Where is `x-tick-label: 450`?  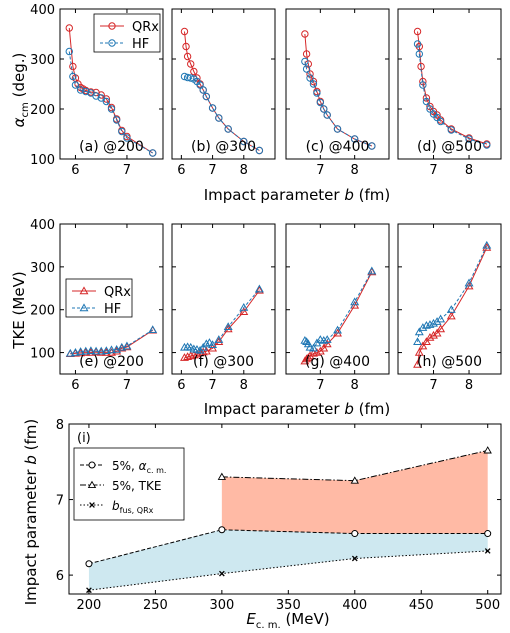
x-tick-label: 450 is located at coordinates (421, 605).